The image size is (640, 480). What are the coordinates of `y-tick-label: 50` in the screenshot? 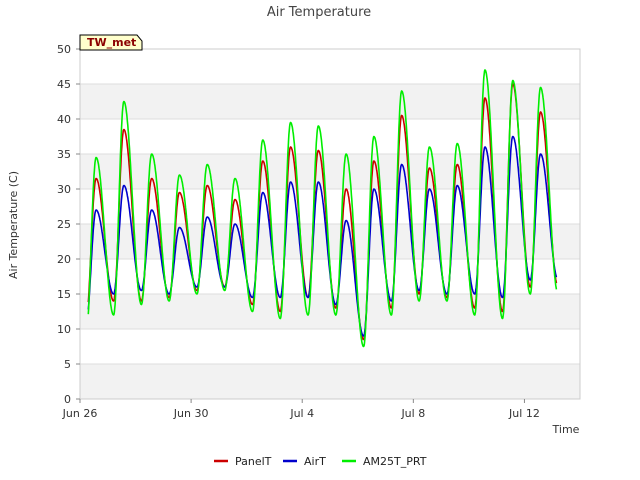 It's located at (64, 49).